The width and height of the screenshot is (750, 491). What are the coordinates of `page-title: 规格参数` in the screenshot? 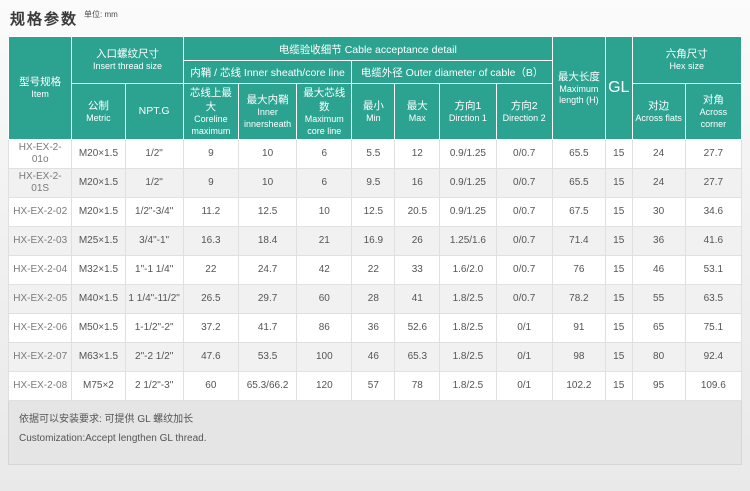 It's located at (44, 19).